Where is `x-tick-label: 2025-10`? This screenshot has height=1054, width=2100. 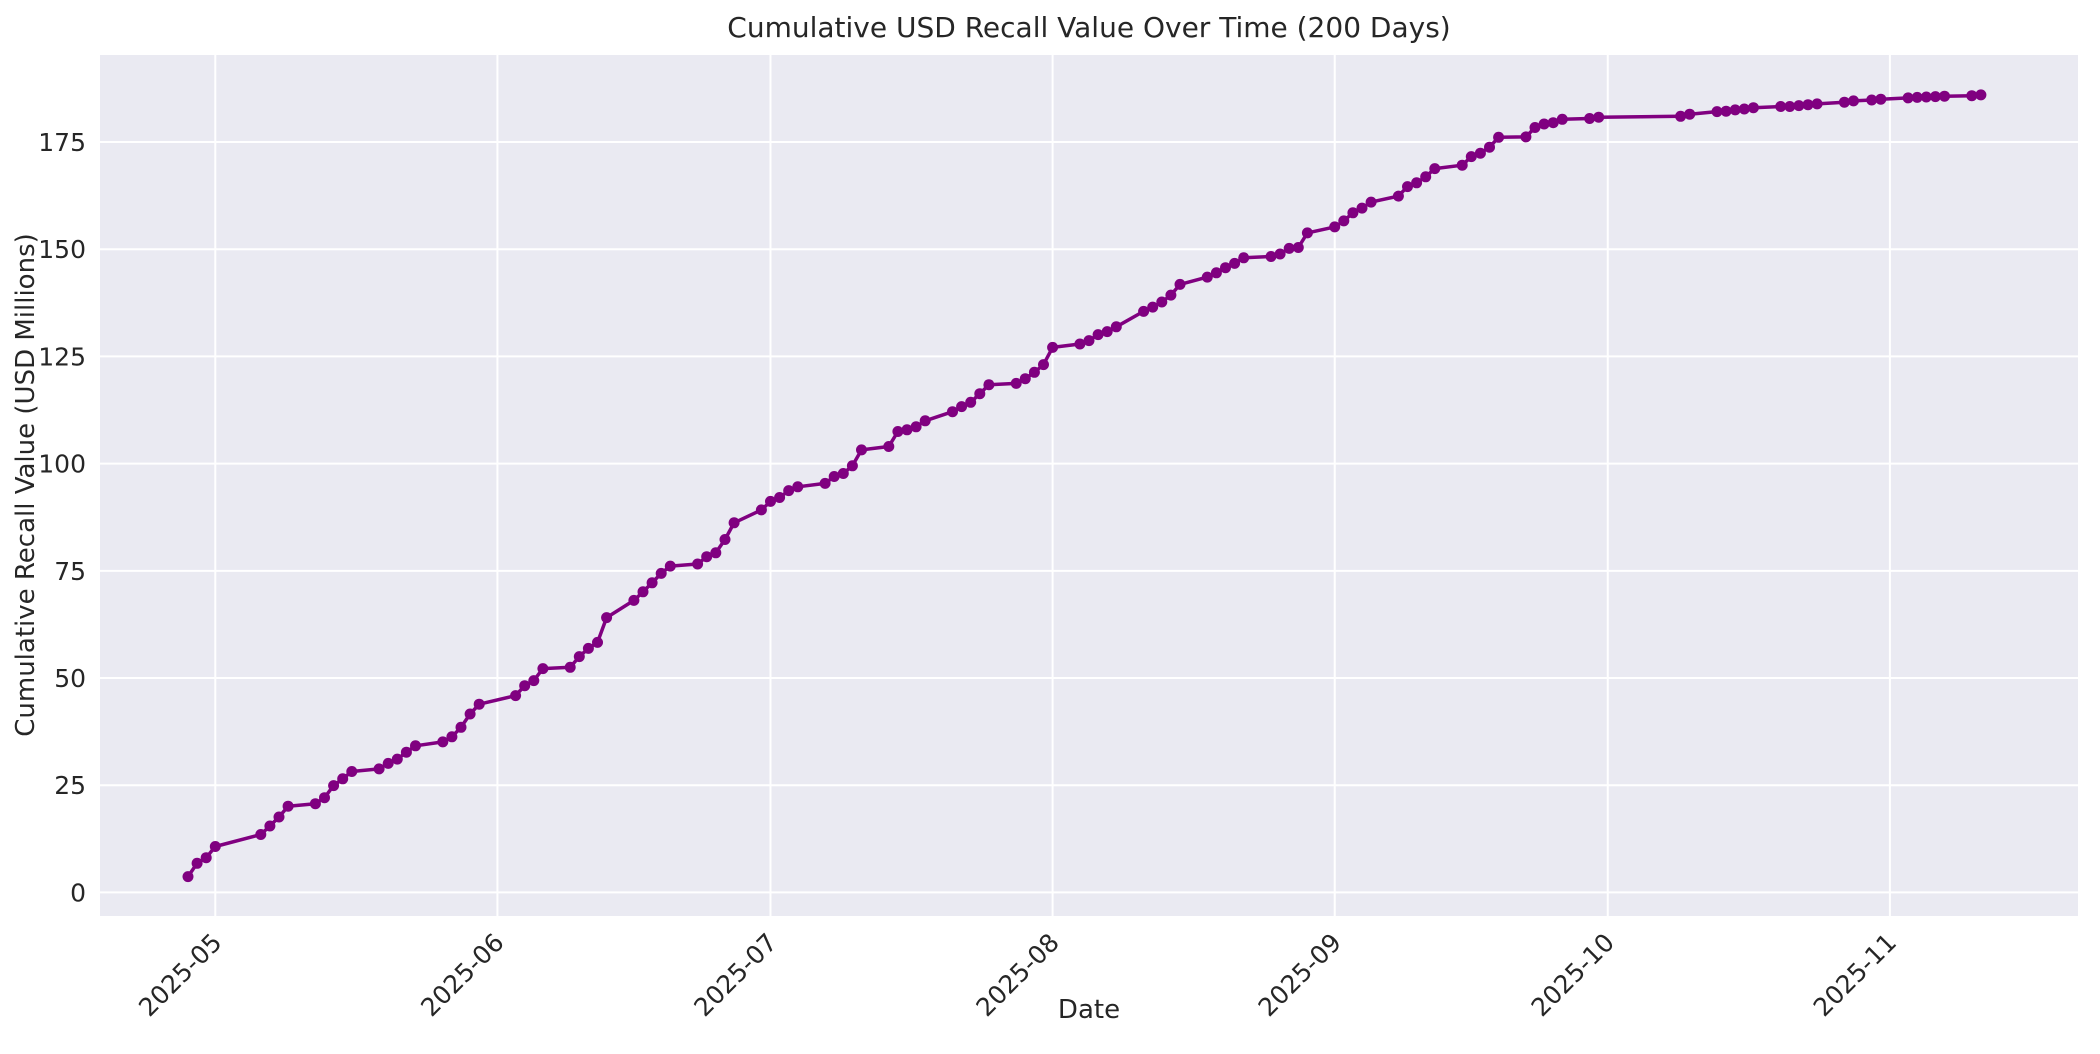 x-tick-label: 2025-10 is located at coordinates (1573, 975).